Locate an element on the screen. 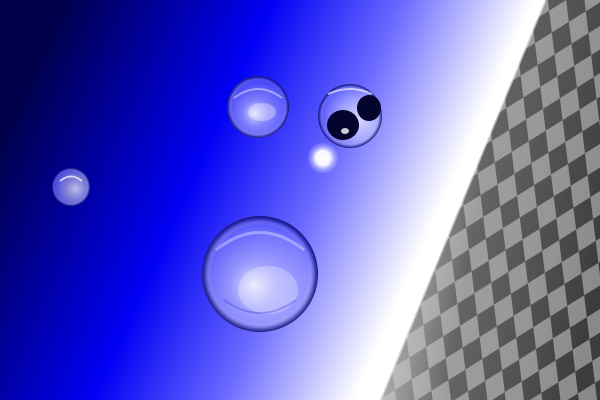  upper-right-sphere is located at coordinates (350, 116).